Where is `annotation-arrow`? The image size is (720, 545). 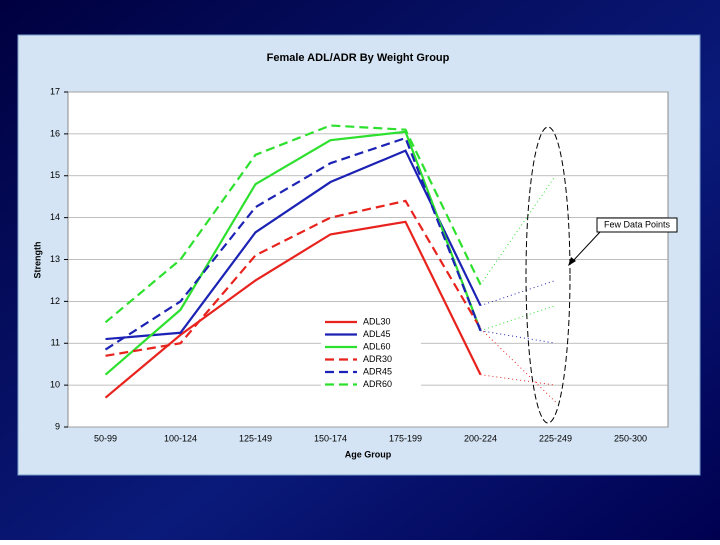 annotation-arrow is located at coordinates (586, 247).